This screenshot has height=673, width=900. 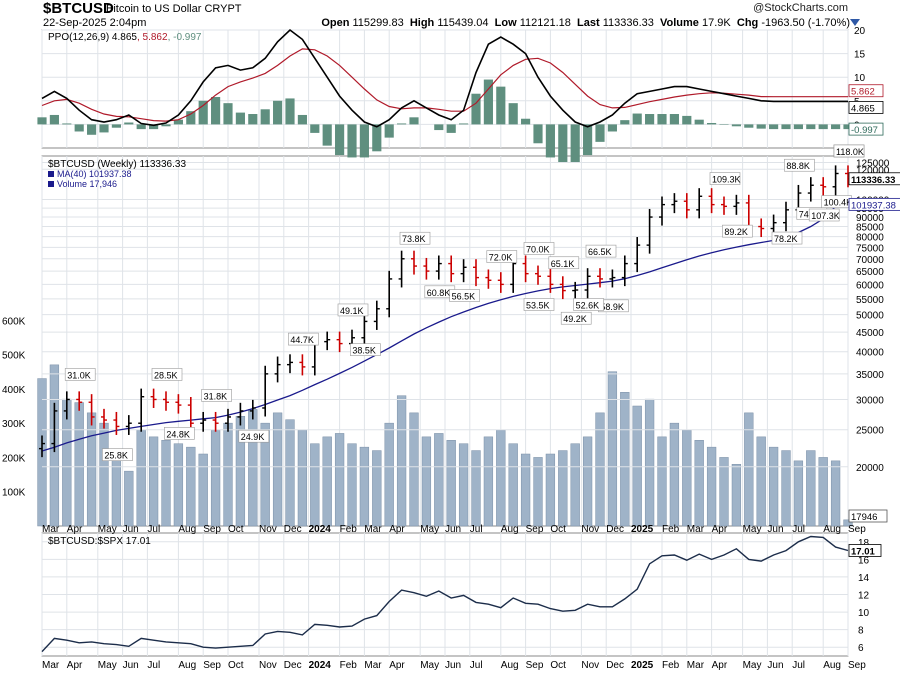 I want to click on ppo-tick-label: 10, so click(x=860, y=78).